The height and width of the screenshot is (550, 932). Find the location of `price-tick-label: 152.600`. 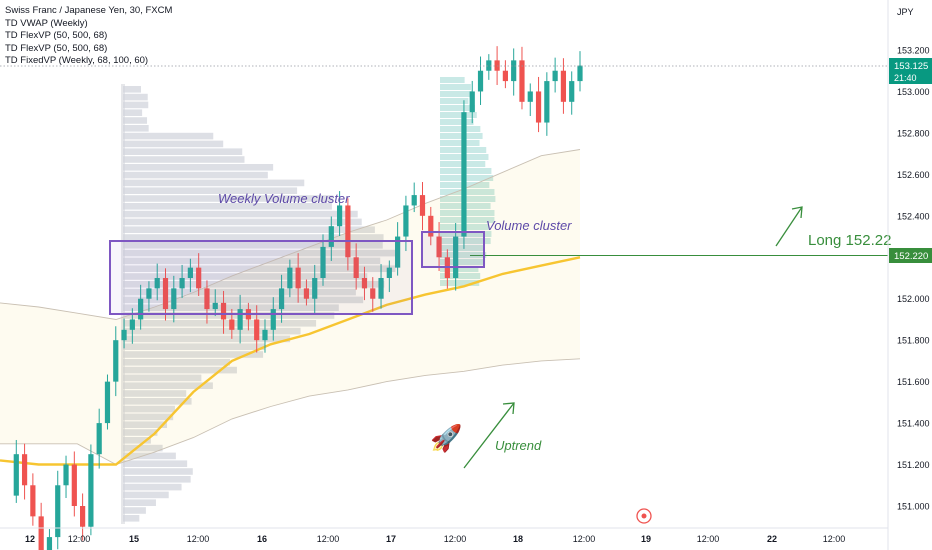

price-tick-label: 152.600 is located at coordinates (913, 175).